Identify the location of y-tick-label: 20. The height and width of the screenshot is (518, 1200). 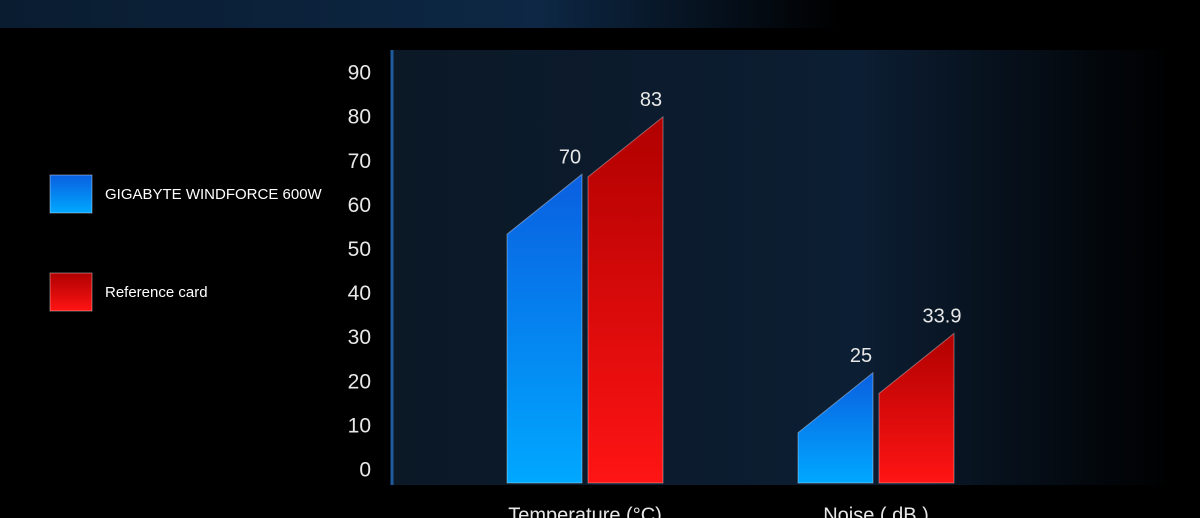
(359, 381).